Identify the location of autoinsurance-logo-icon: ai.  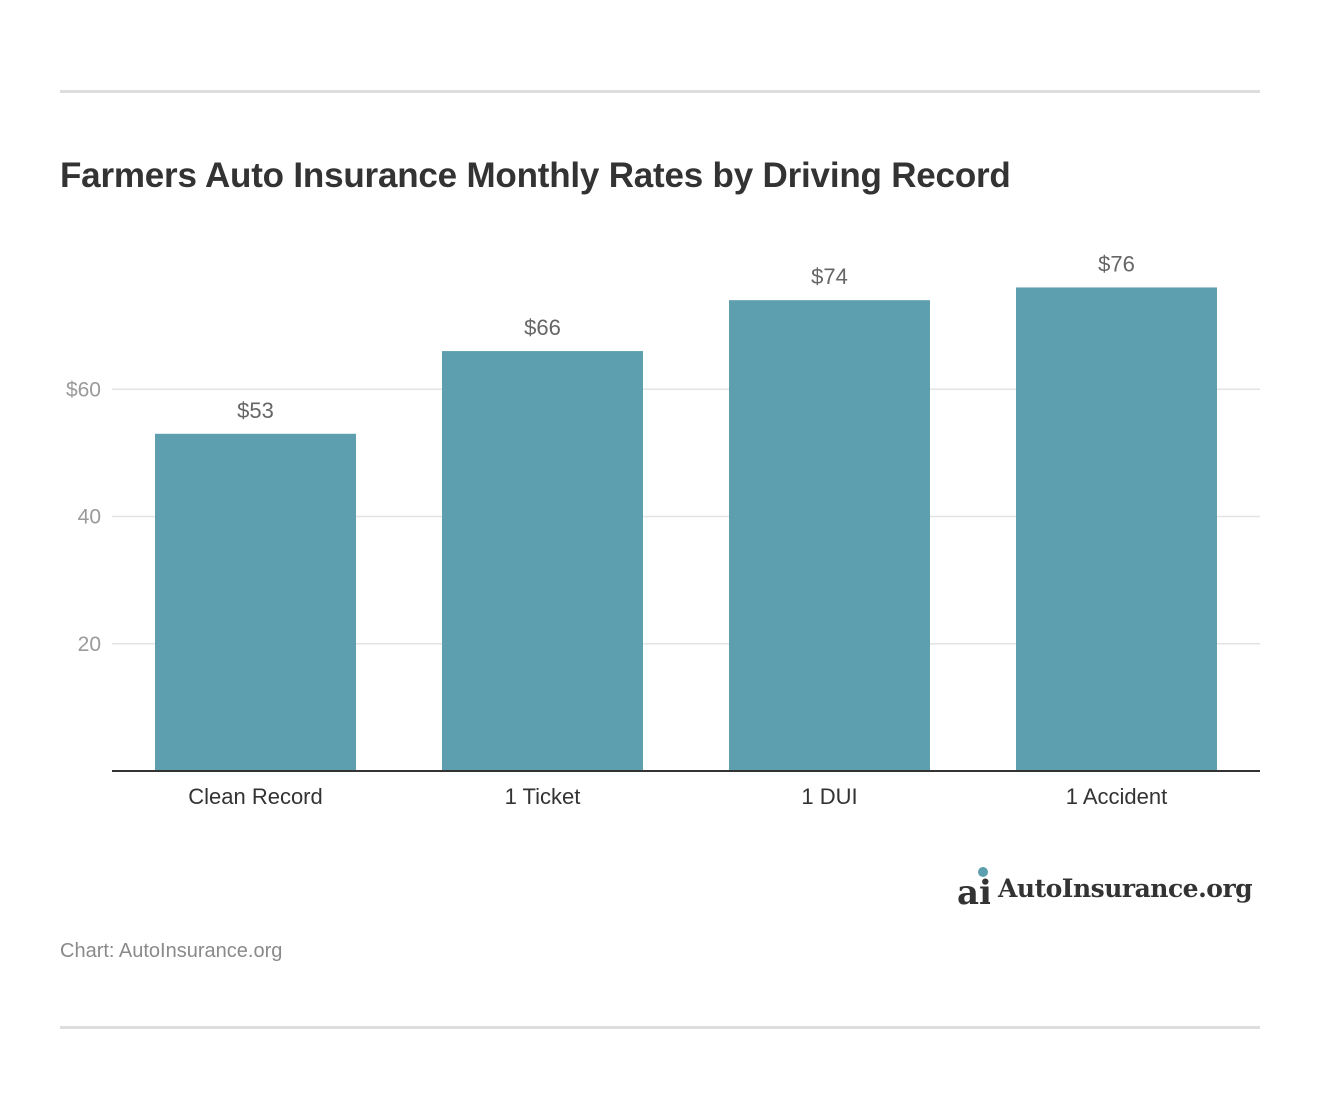
(973, 888).